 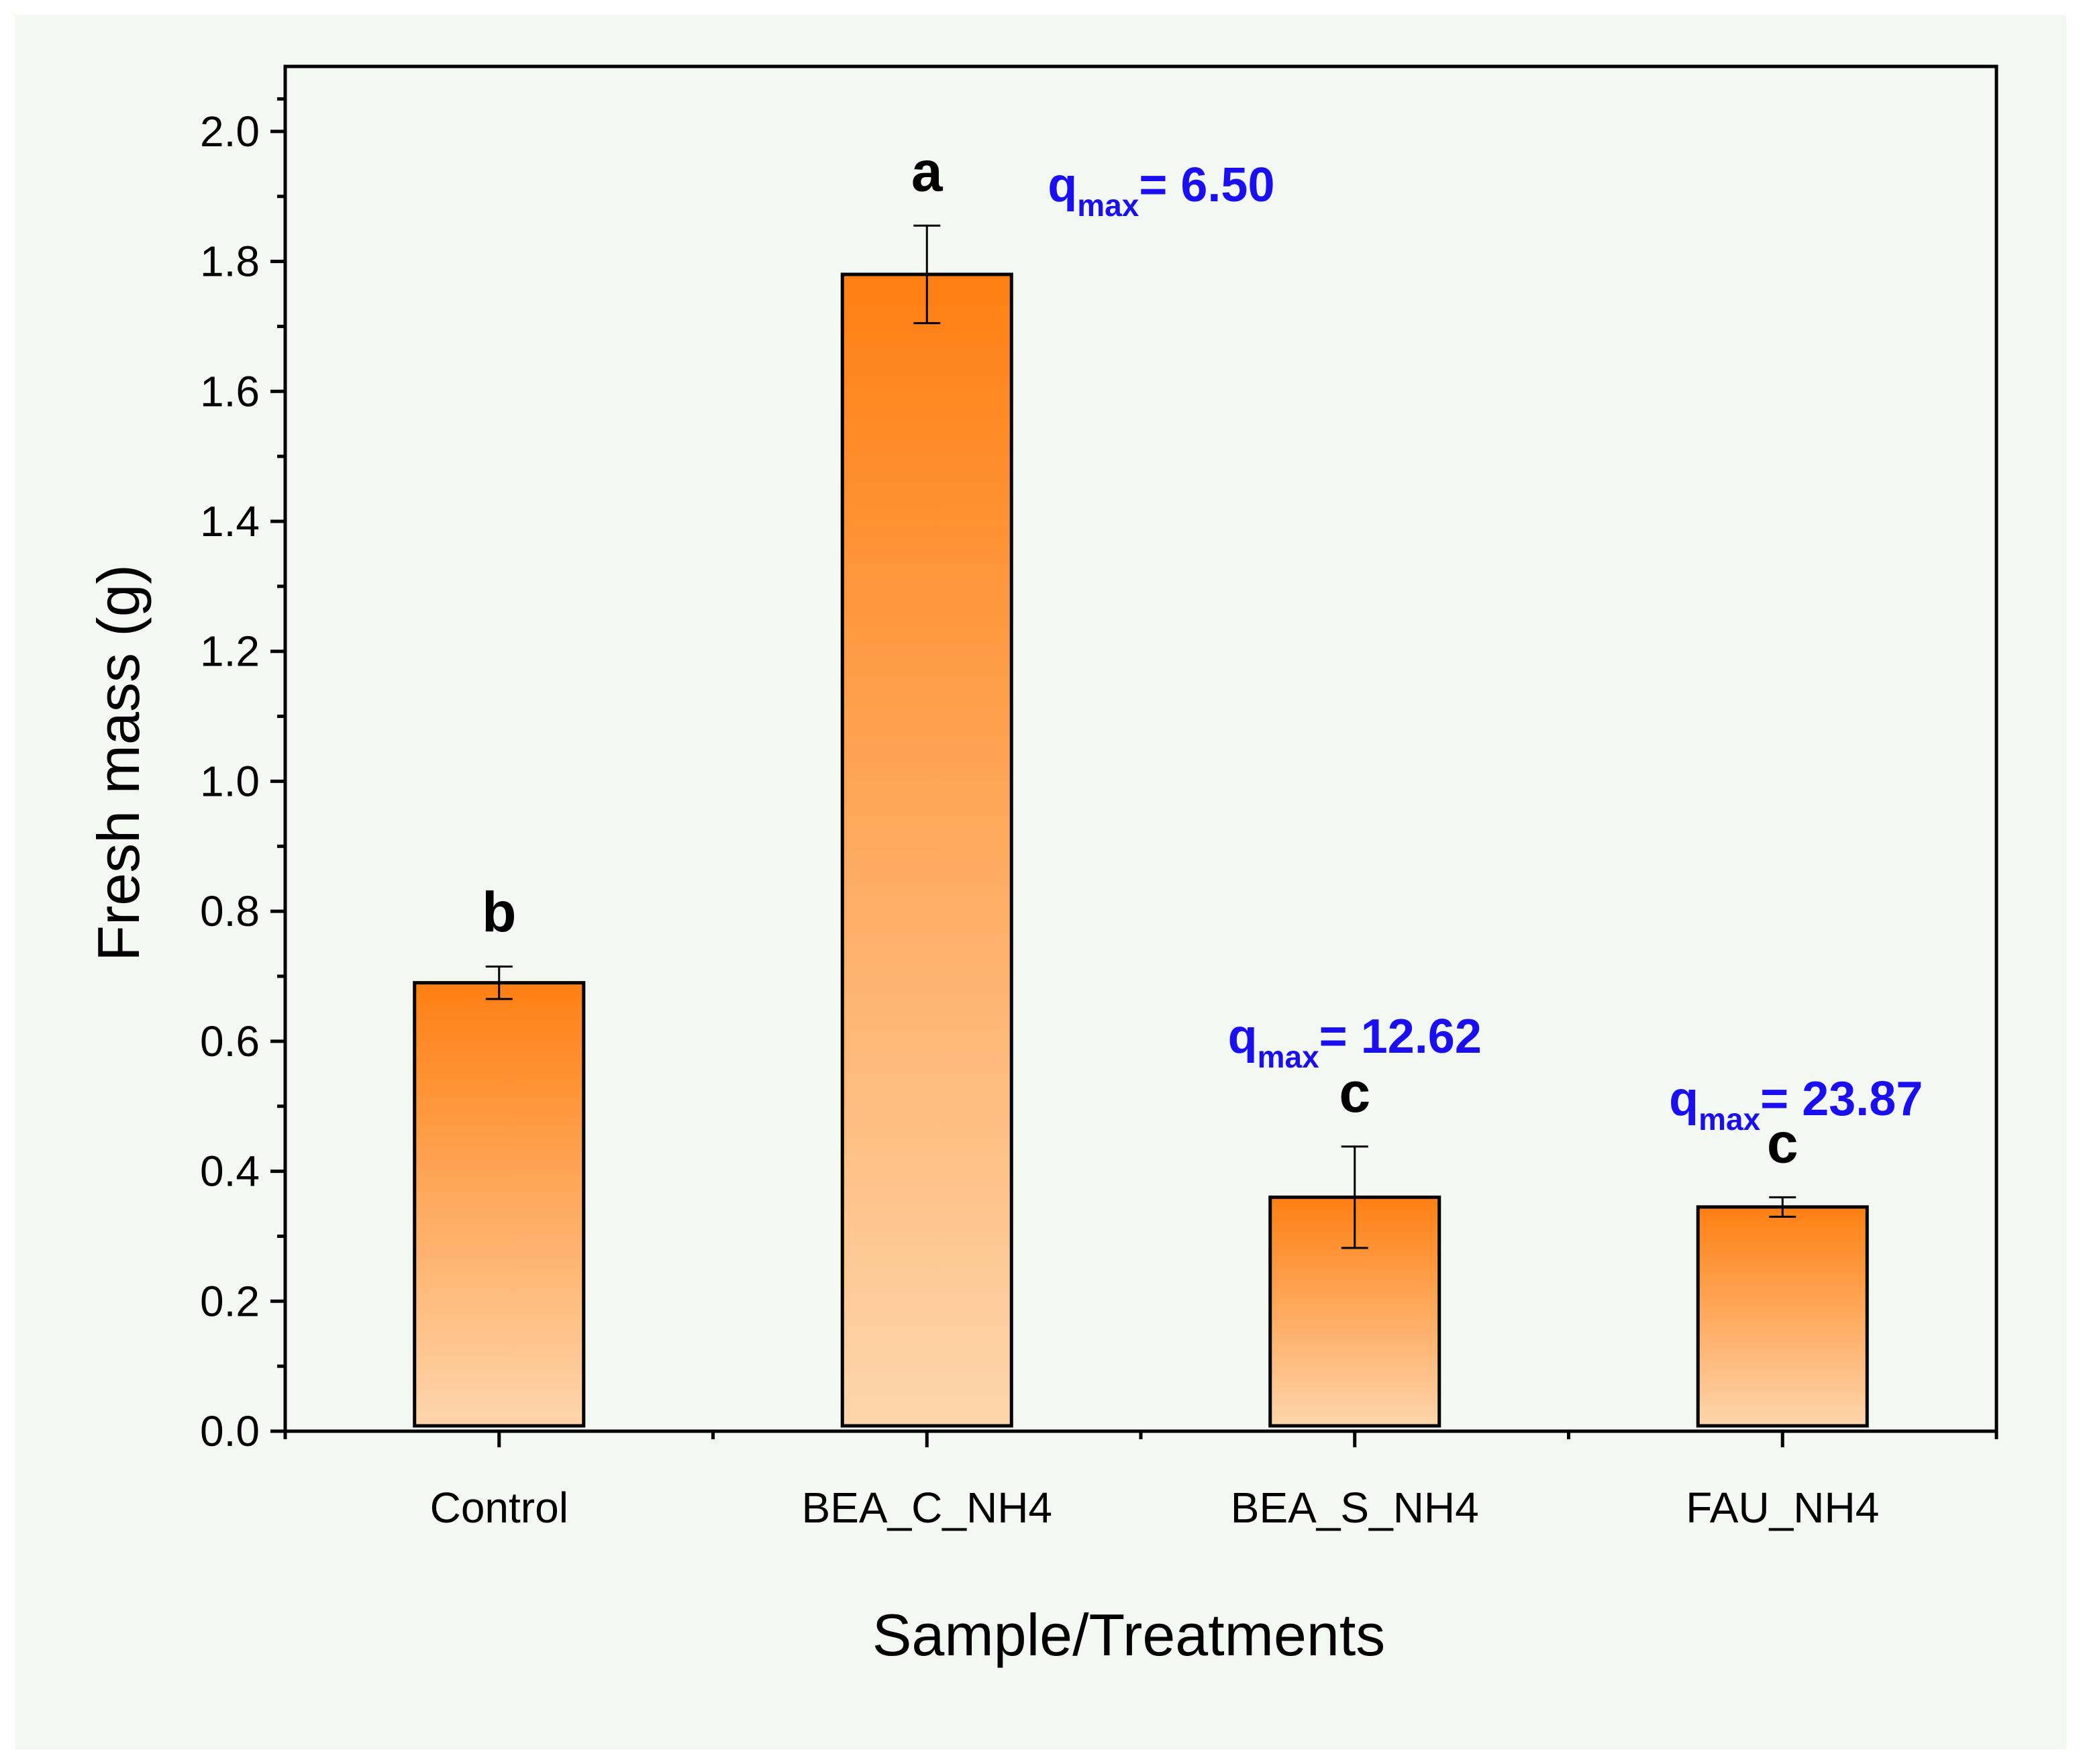 I want to click on x-tick-label: Control, so click(x=499, y=1508).